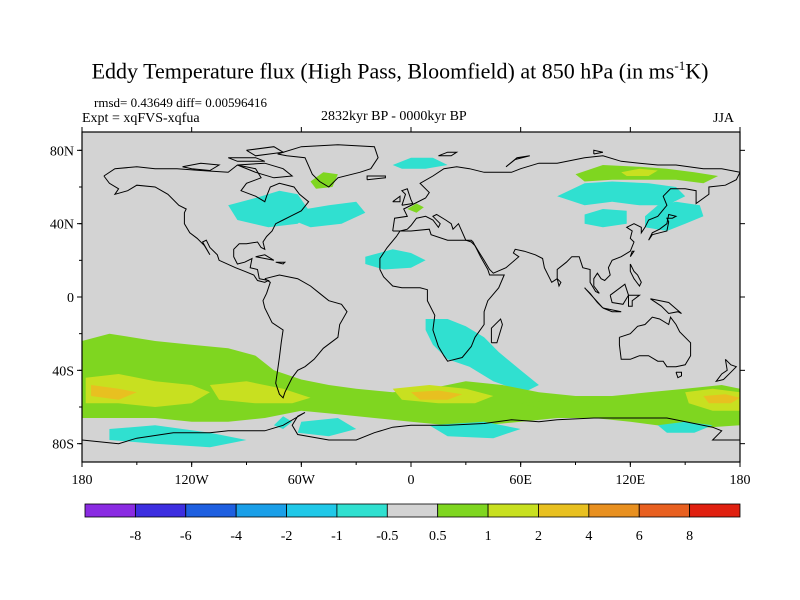  I want to click on lat-tick-label-4: 80S, so click(63, 445).